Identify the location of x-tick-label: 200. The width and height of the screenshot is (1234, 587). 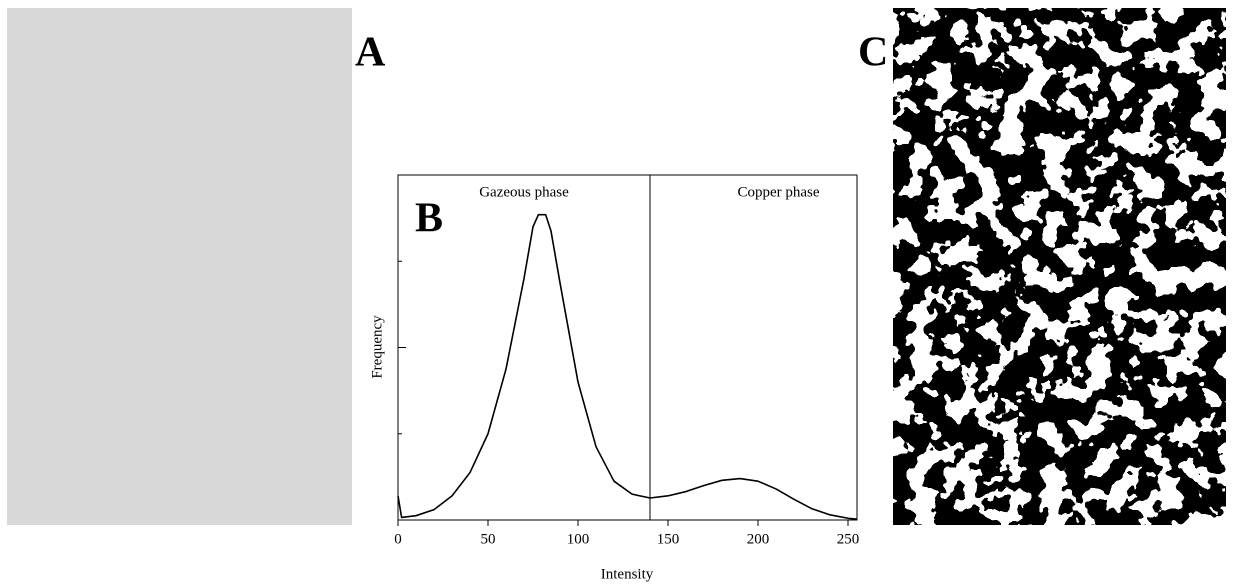
(758, 539).